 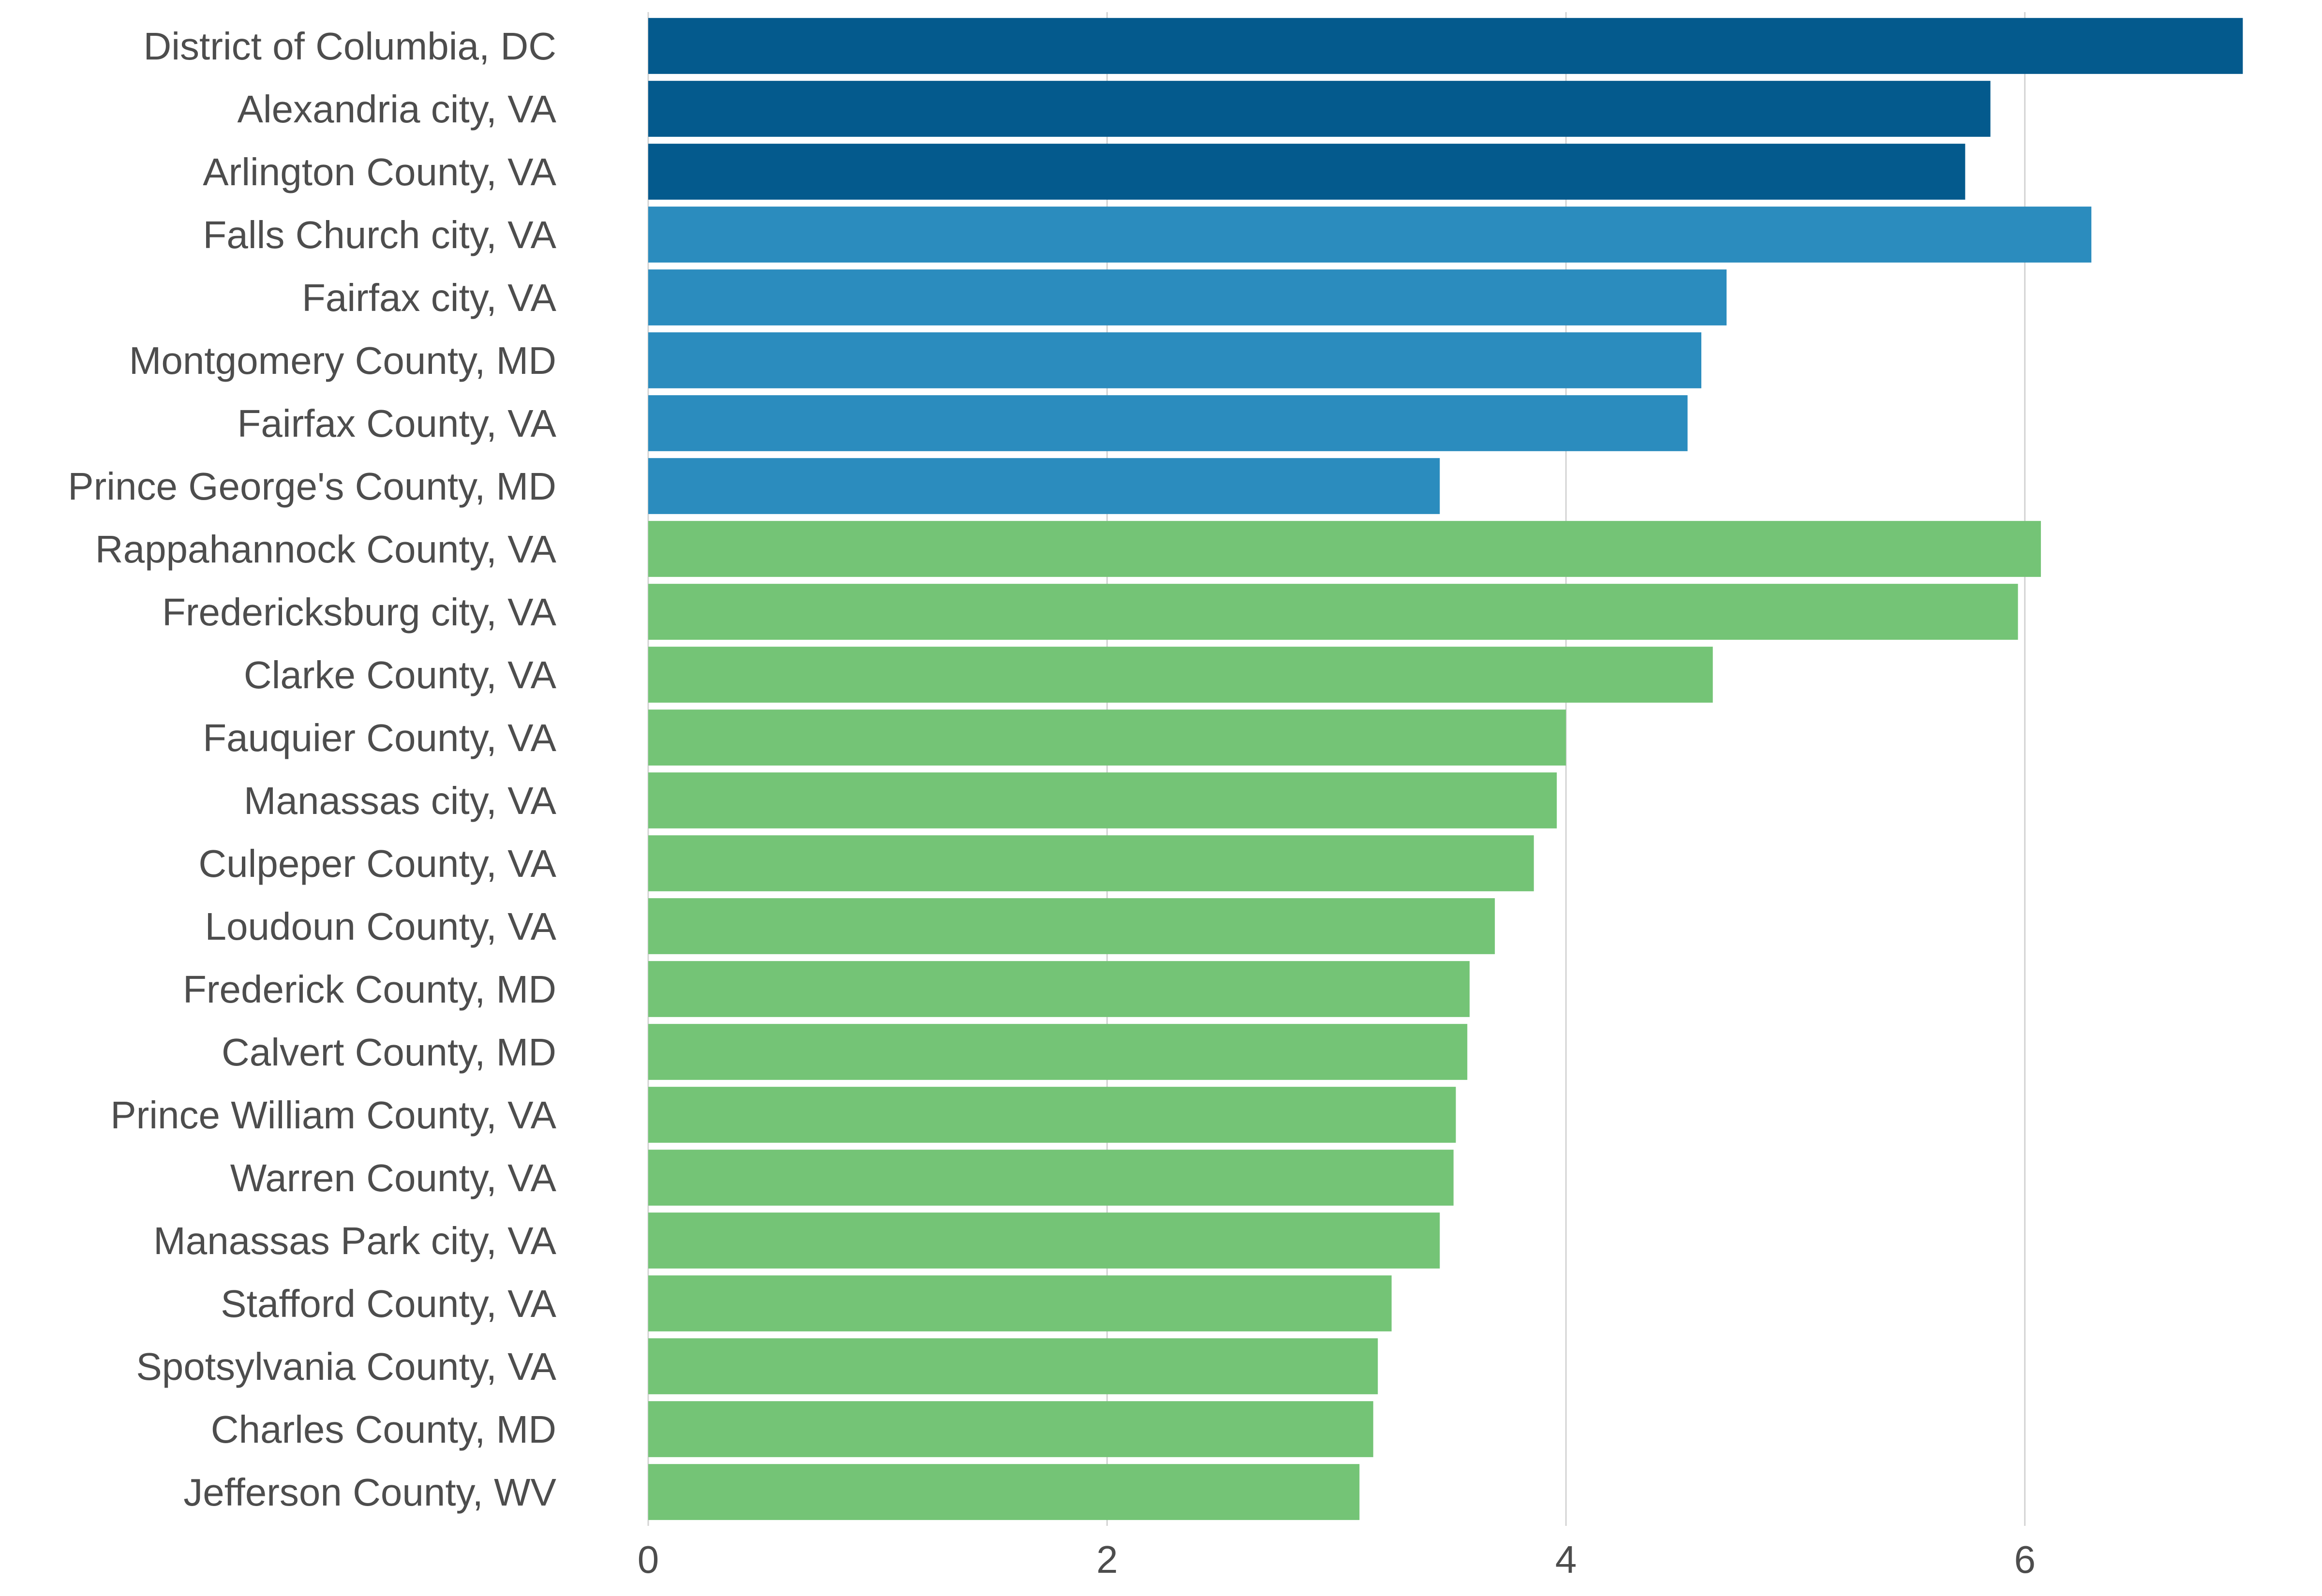 What do you see at coordinates (342, 360) in the screenshot?
I see `category-label: Montgomery County, MD` at bounding box center [342, 360].